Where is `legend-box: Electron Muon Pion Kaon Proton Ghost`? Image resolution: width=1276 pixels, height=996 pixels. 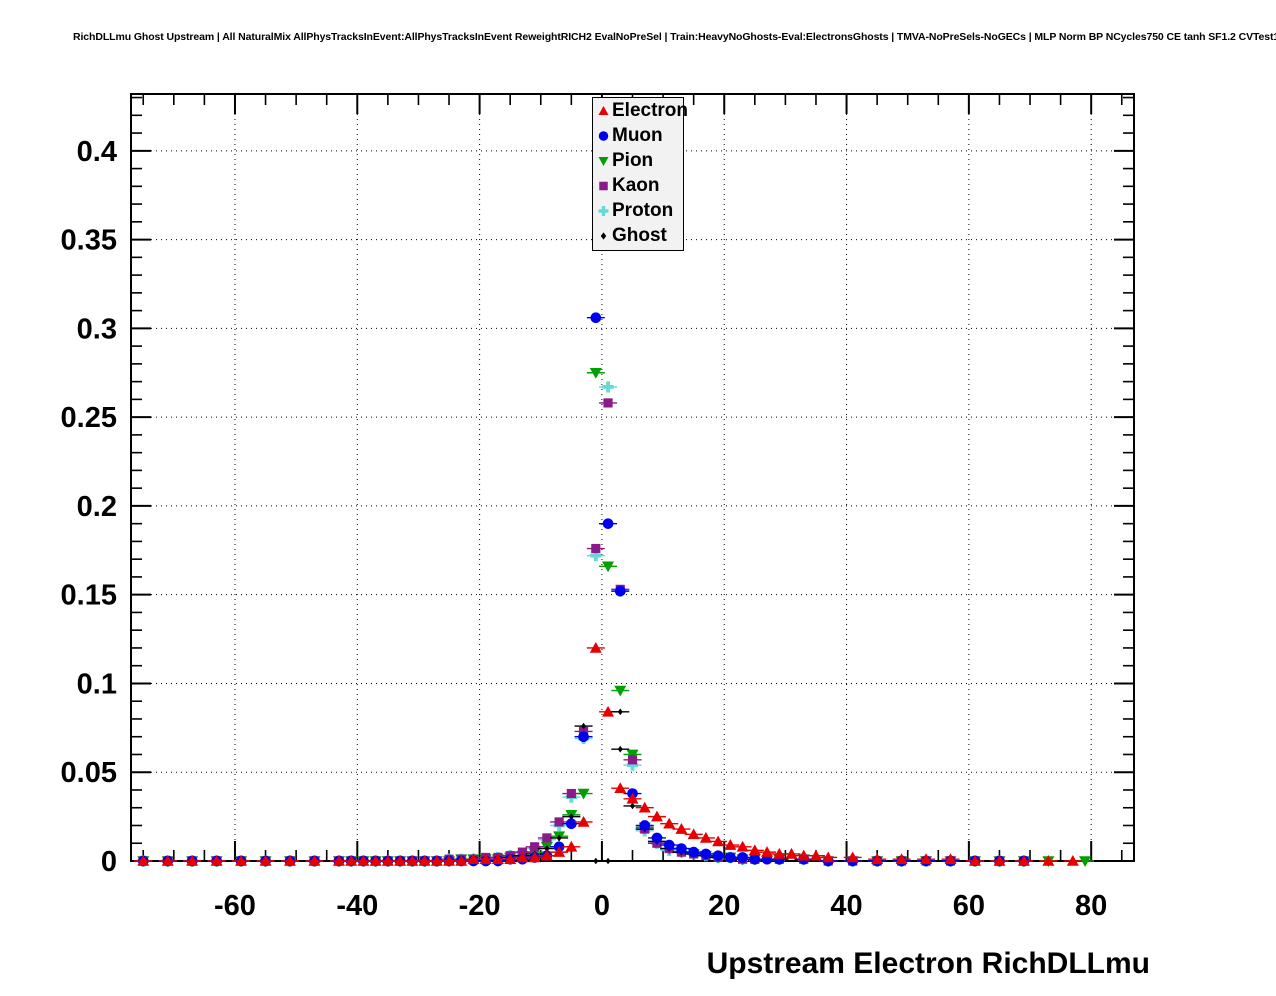 legend-box: Electron Muon Pion Kaon Proton Ghost is located at coordinates (640, 176).